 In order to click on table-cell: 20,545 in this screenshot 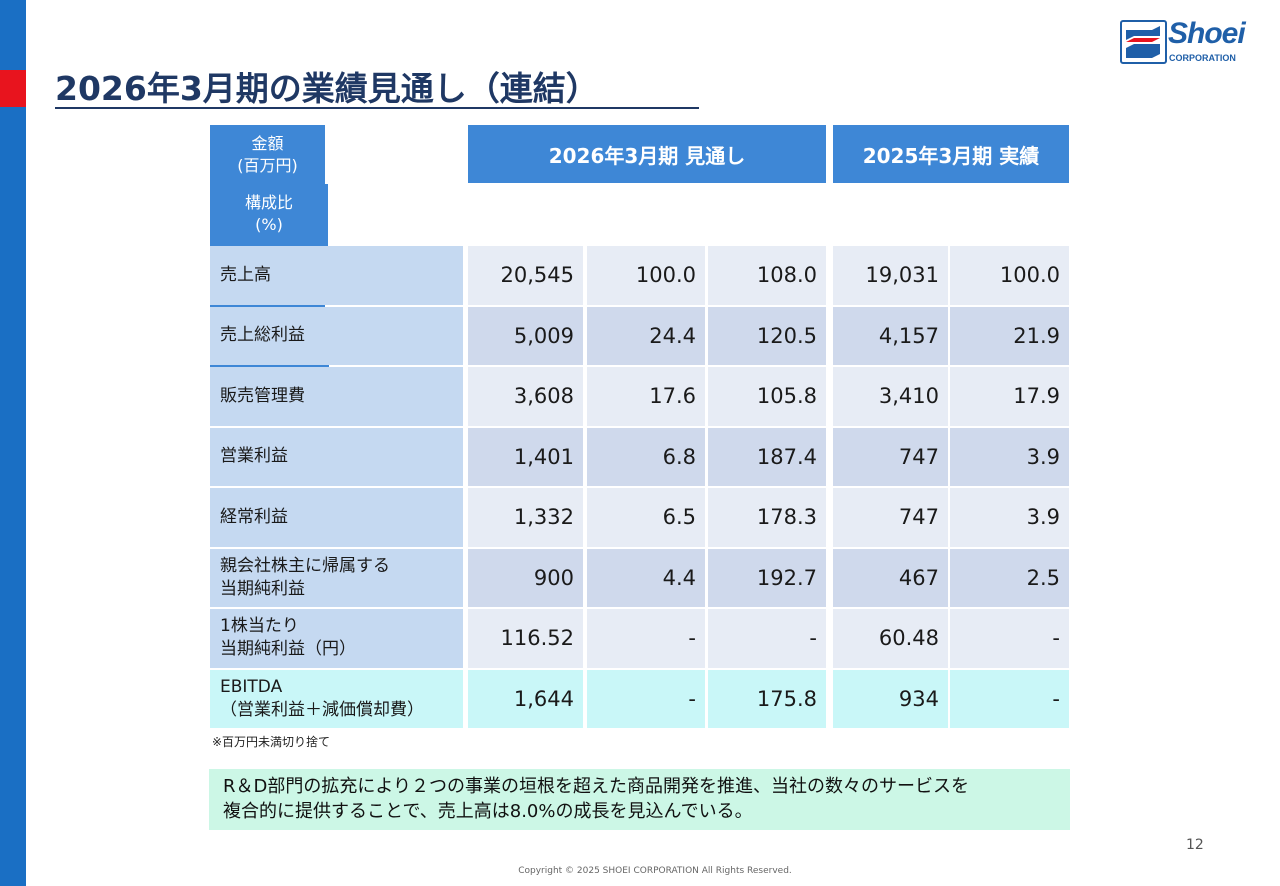, I will do `click(525, 275)`.